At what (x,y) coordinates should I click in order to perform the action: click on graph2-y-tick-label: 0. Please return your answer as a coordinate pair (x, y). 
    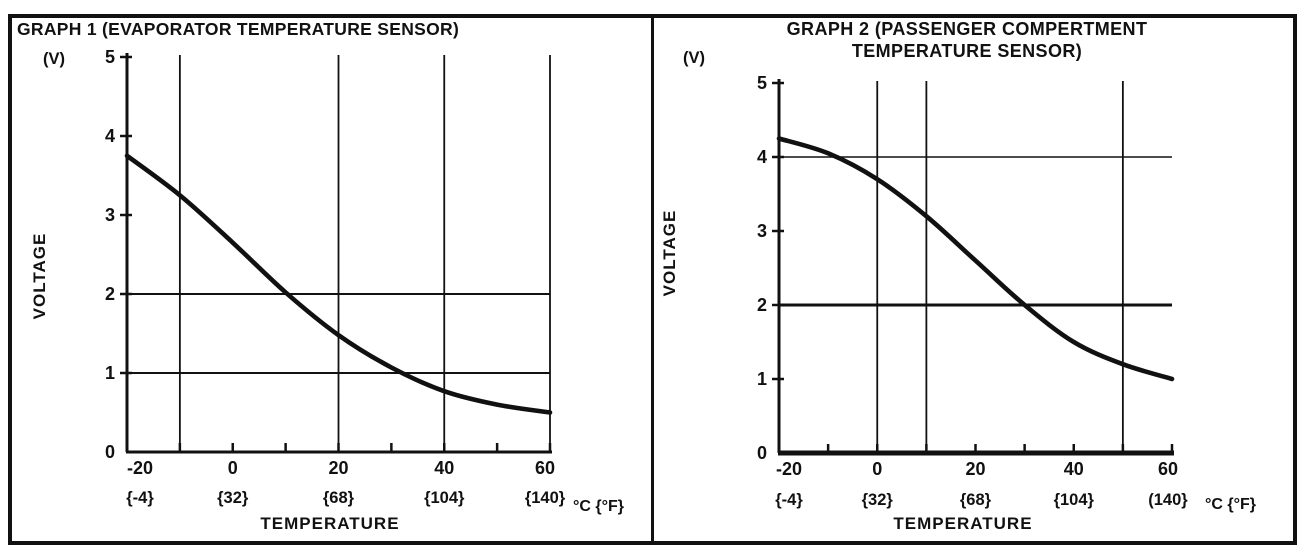
    Looking at the image, I should click on (762, 453).